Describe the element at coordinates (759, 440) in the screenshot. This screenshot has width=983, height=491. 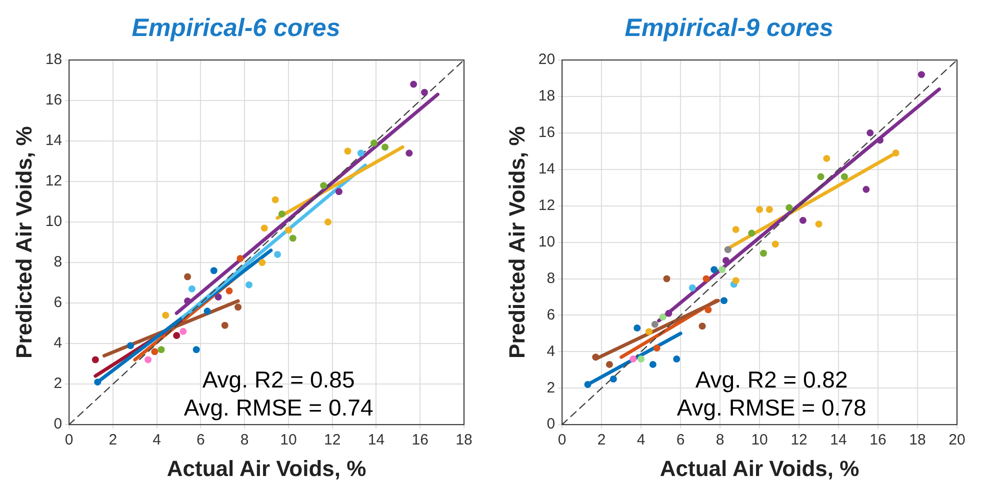
I see `x-tick-label: 10` at that location.